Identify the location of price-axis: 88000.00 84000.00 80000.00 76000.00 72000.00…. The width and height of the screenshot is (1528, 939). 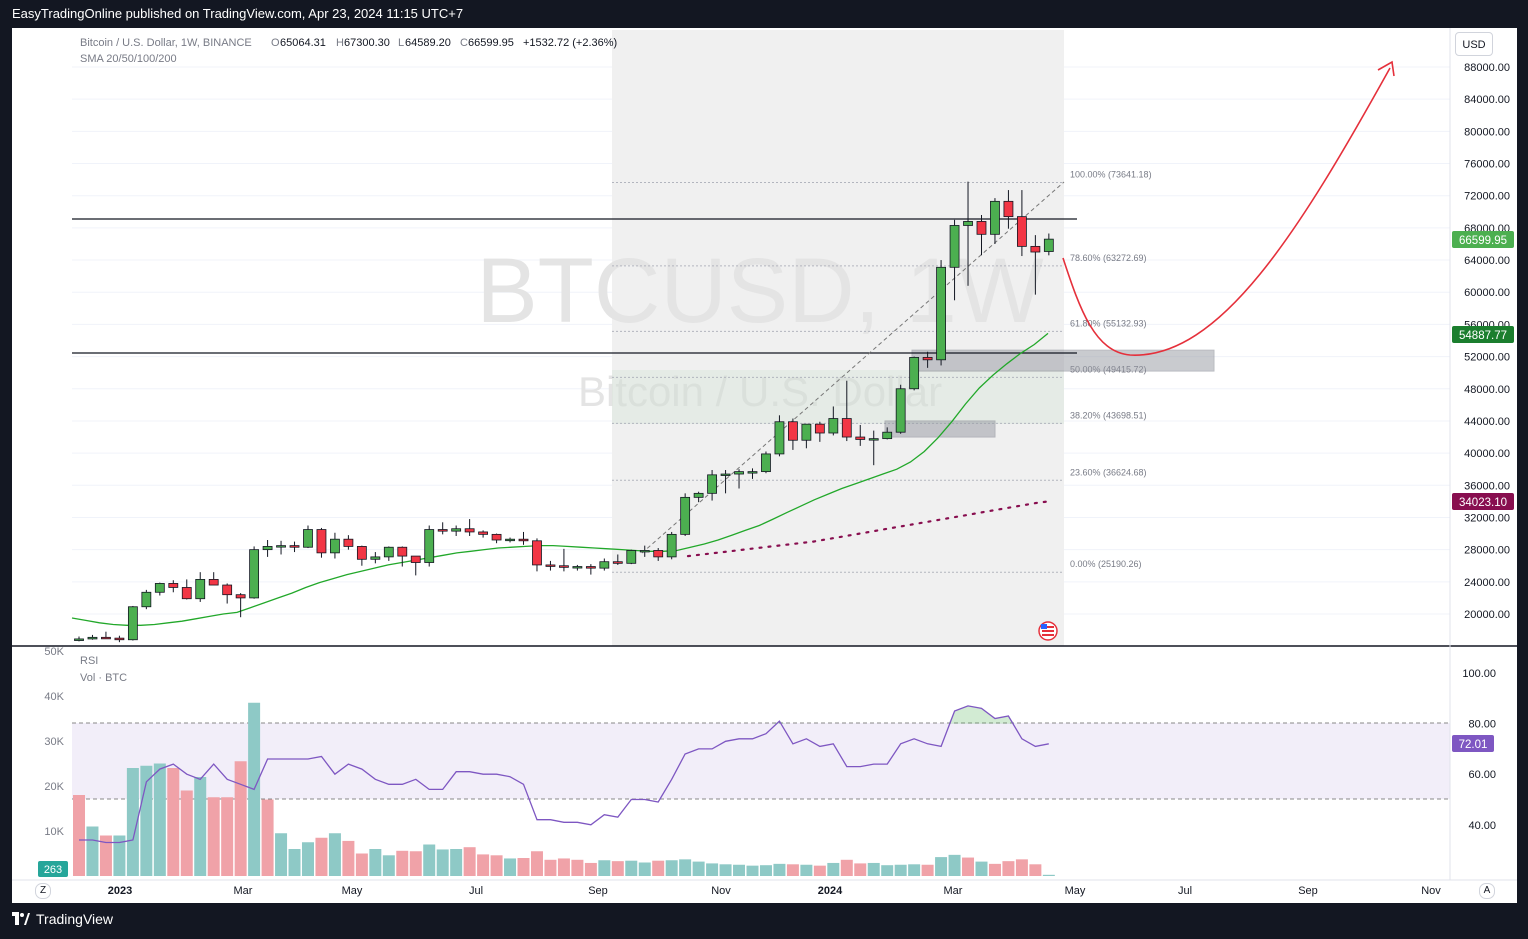
(1487, 341).